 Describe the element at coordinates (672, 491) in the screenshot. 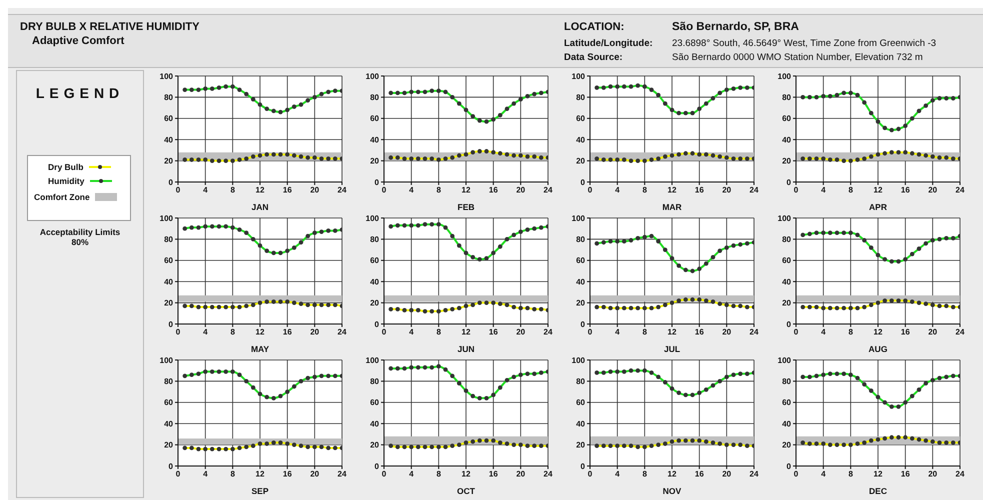

I see `x-axis-title: NOV` at that location.